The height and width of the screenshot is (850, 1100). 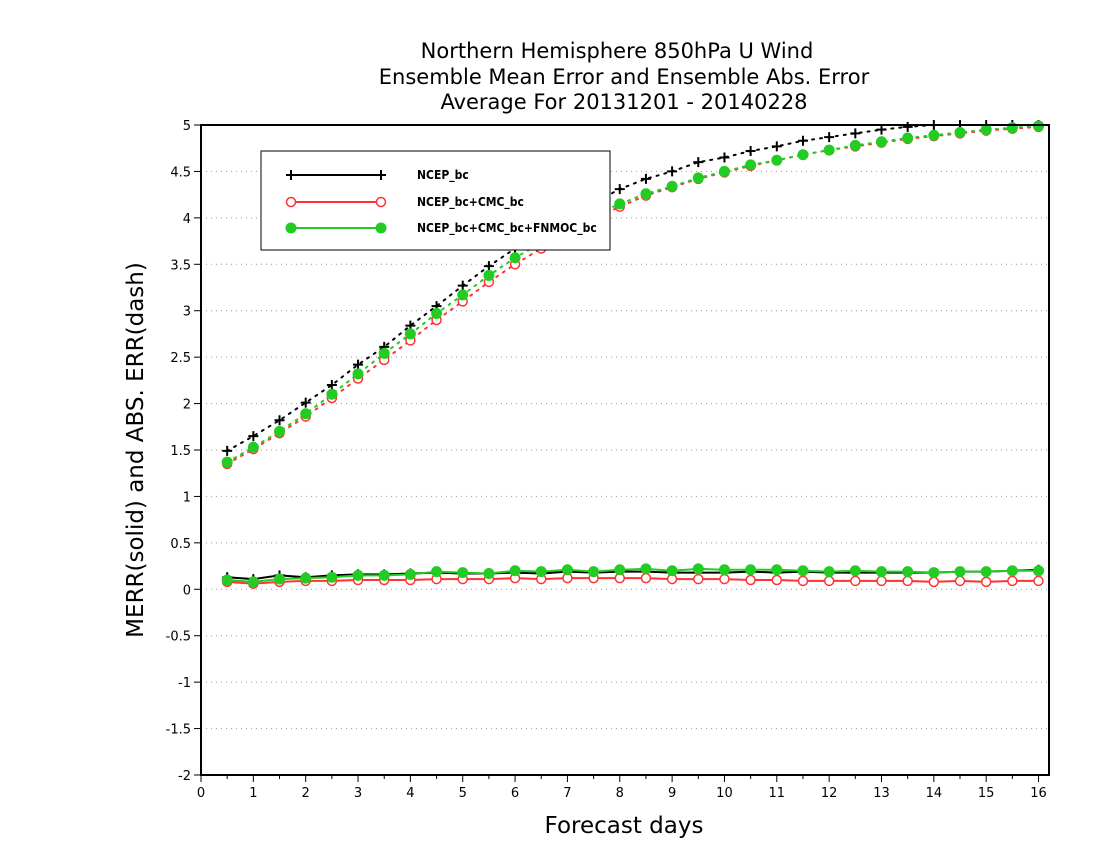 What do you see at coordinates (463, 793) in the screenshot?
I see `x-tick-label: 5` at bounding box center [463, 793].